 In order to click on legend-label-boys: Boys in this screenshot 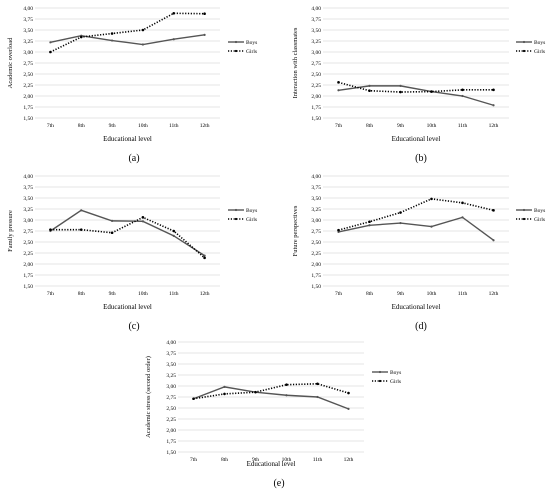, I will do `click(539, 43)`.